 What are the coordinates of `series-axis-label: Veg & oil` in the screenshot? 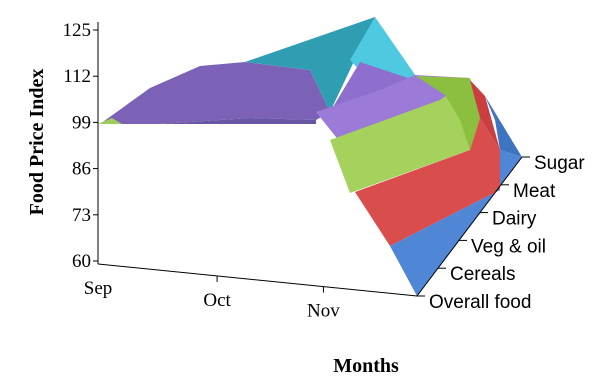 It's located at (508, 246).